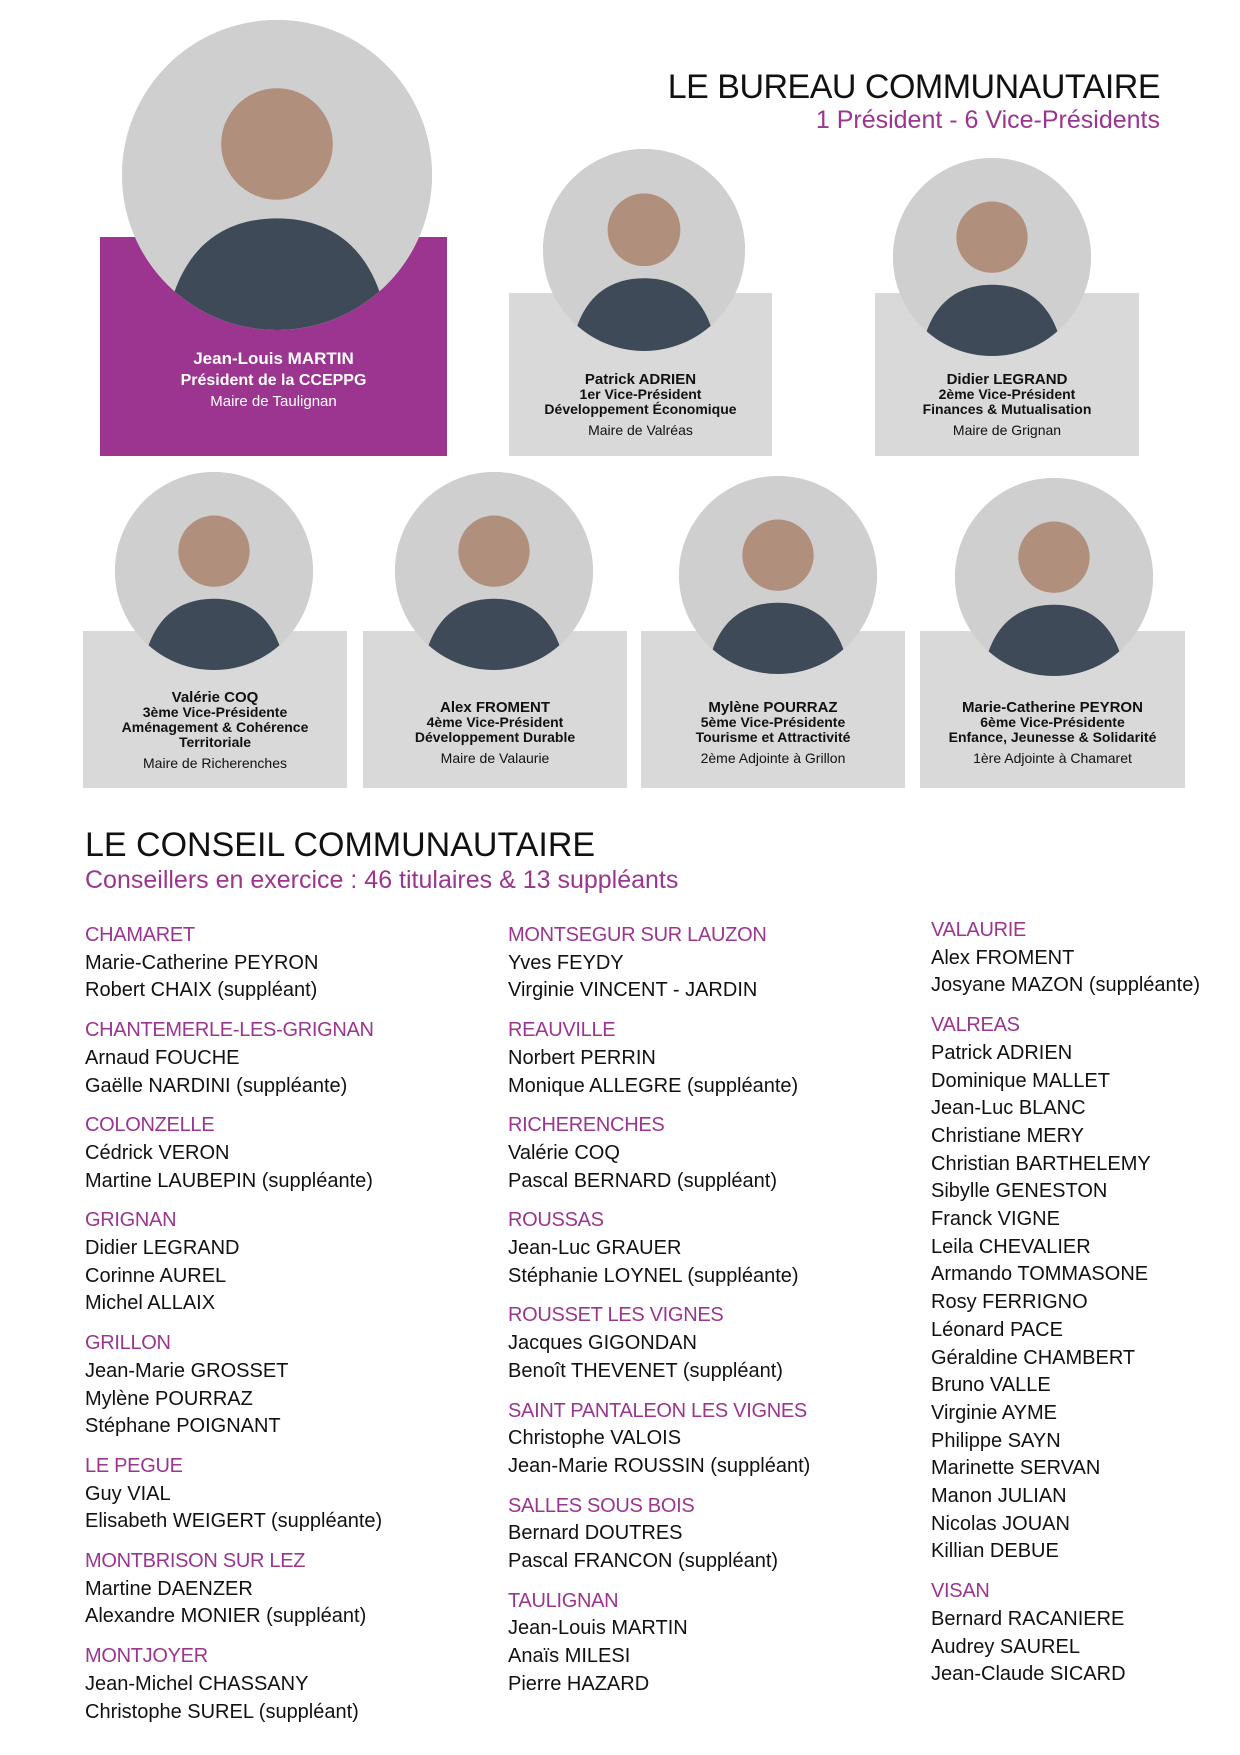 The image size is (1240, 1755). Describe the element at coordinates (579, 1683) in the screenshot. I see `council-member: Pierre HAZARD` at that location.